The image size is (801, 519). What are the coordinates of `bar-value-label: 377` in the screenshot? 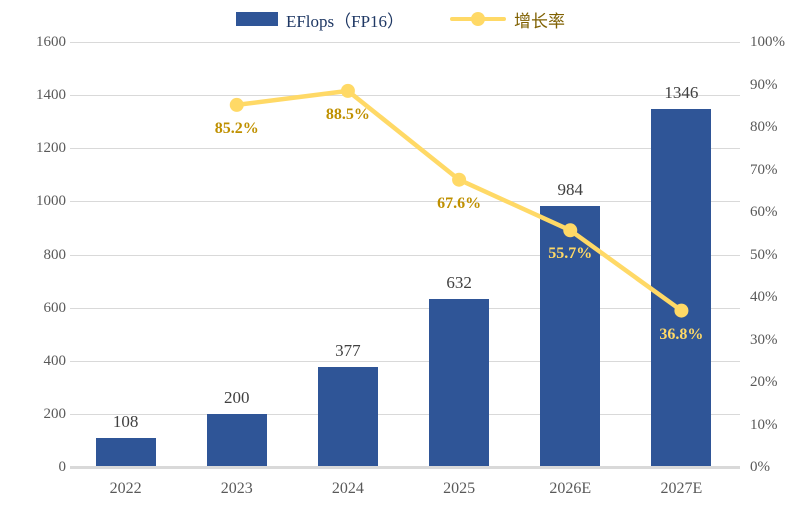 It's located at (348, 350).